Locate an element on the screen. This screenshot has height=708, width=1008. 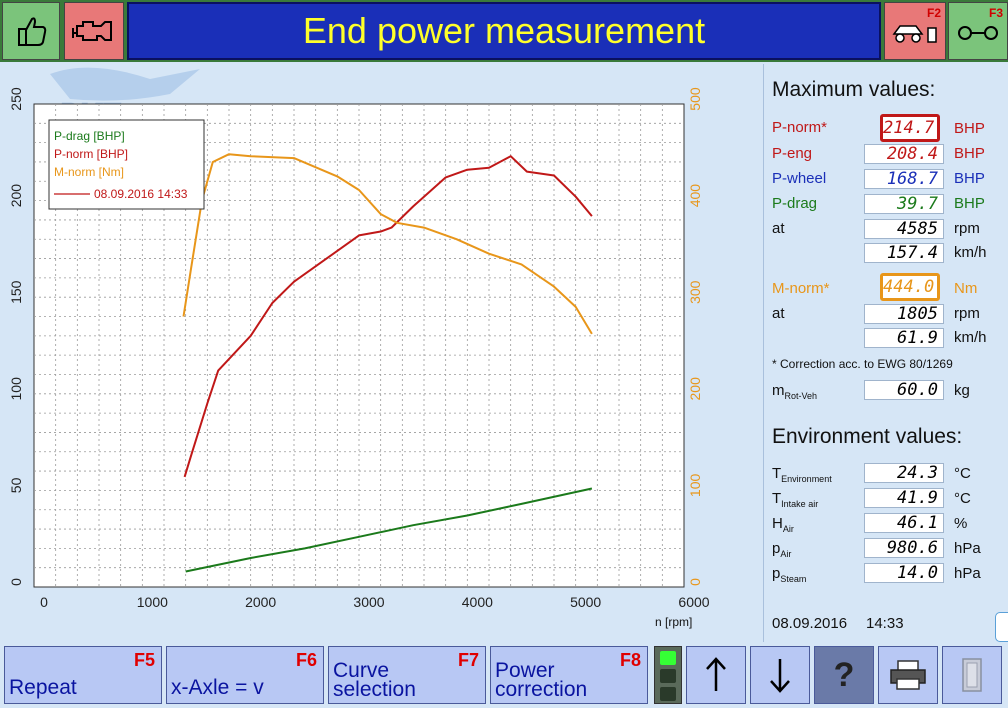
arrow-up-button is located at coordinates (716, 675).